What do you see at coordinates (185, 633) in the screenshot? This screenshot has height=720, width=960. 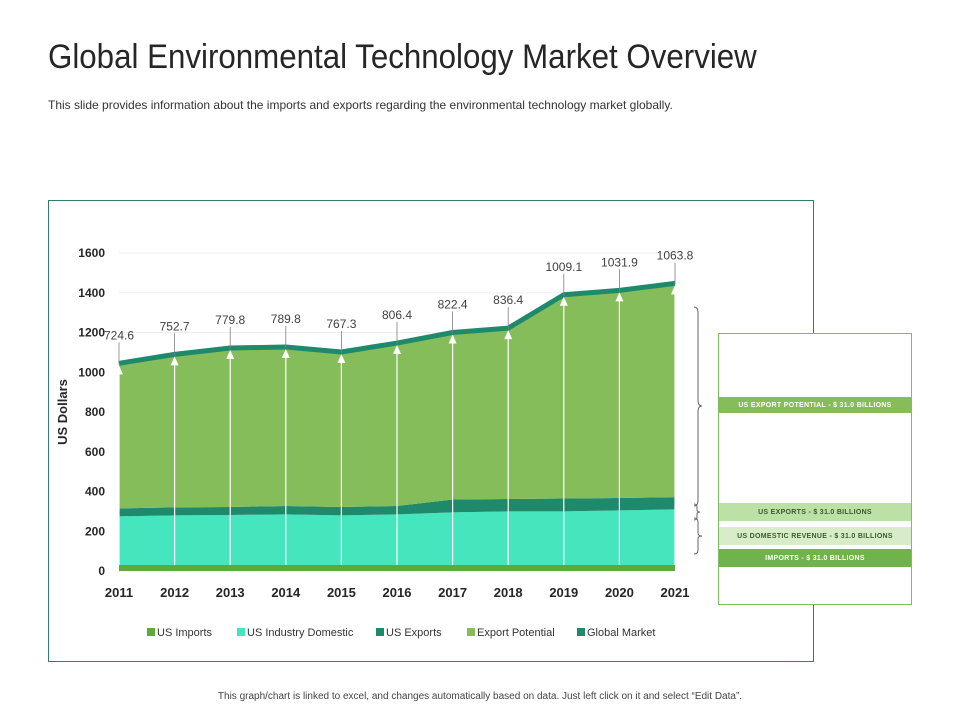 I see `legend-label: US Imports` at bounding box center [185, 633].